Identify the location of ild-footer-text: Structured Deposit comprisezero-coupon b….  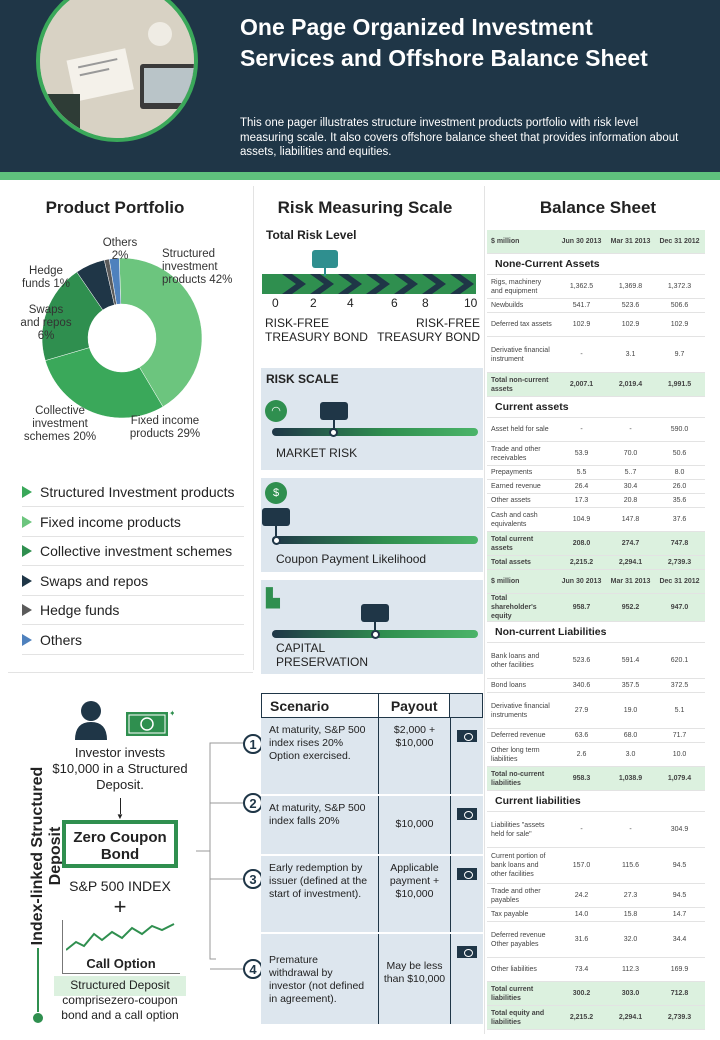
(120, 1000).